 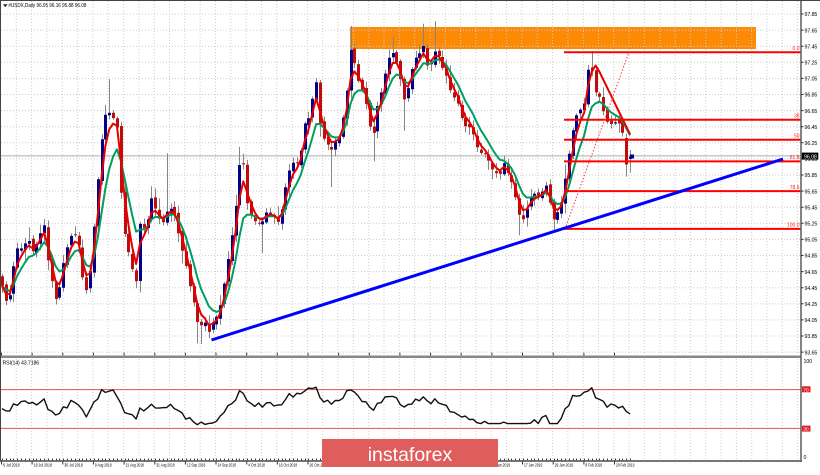 I want to click on svg-text: RSI(14) 43.7186, so click(x=21, y=364).